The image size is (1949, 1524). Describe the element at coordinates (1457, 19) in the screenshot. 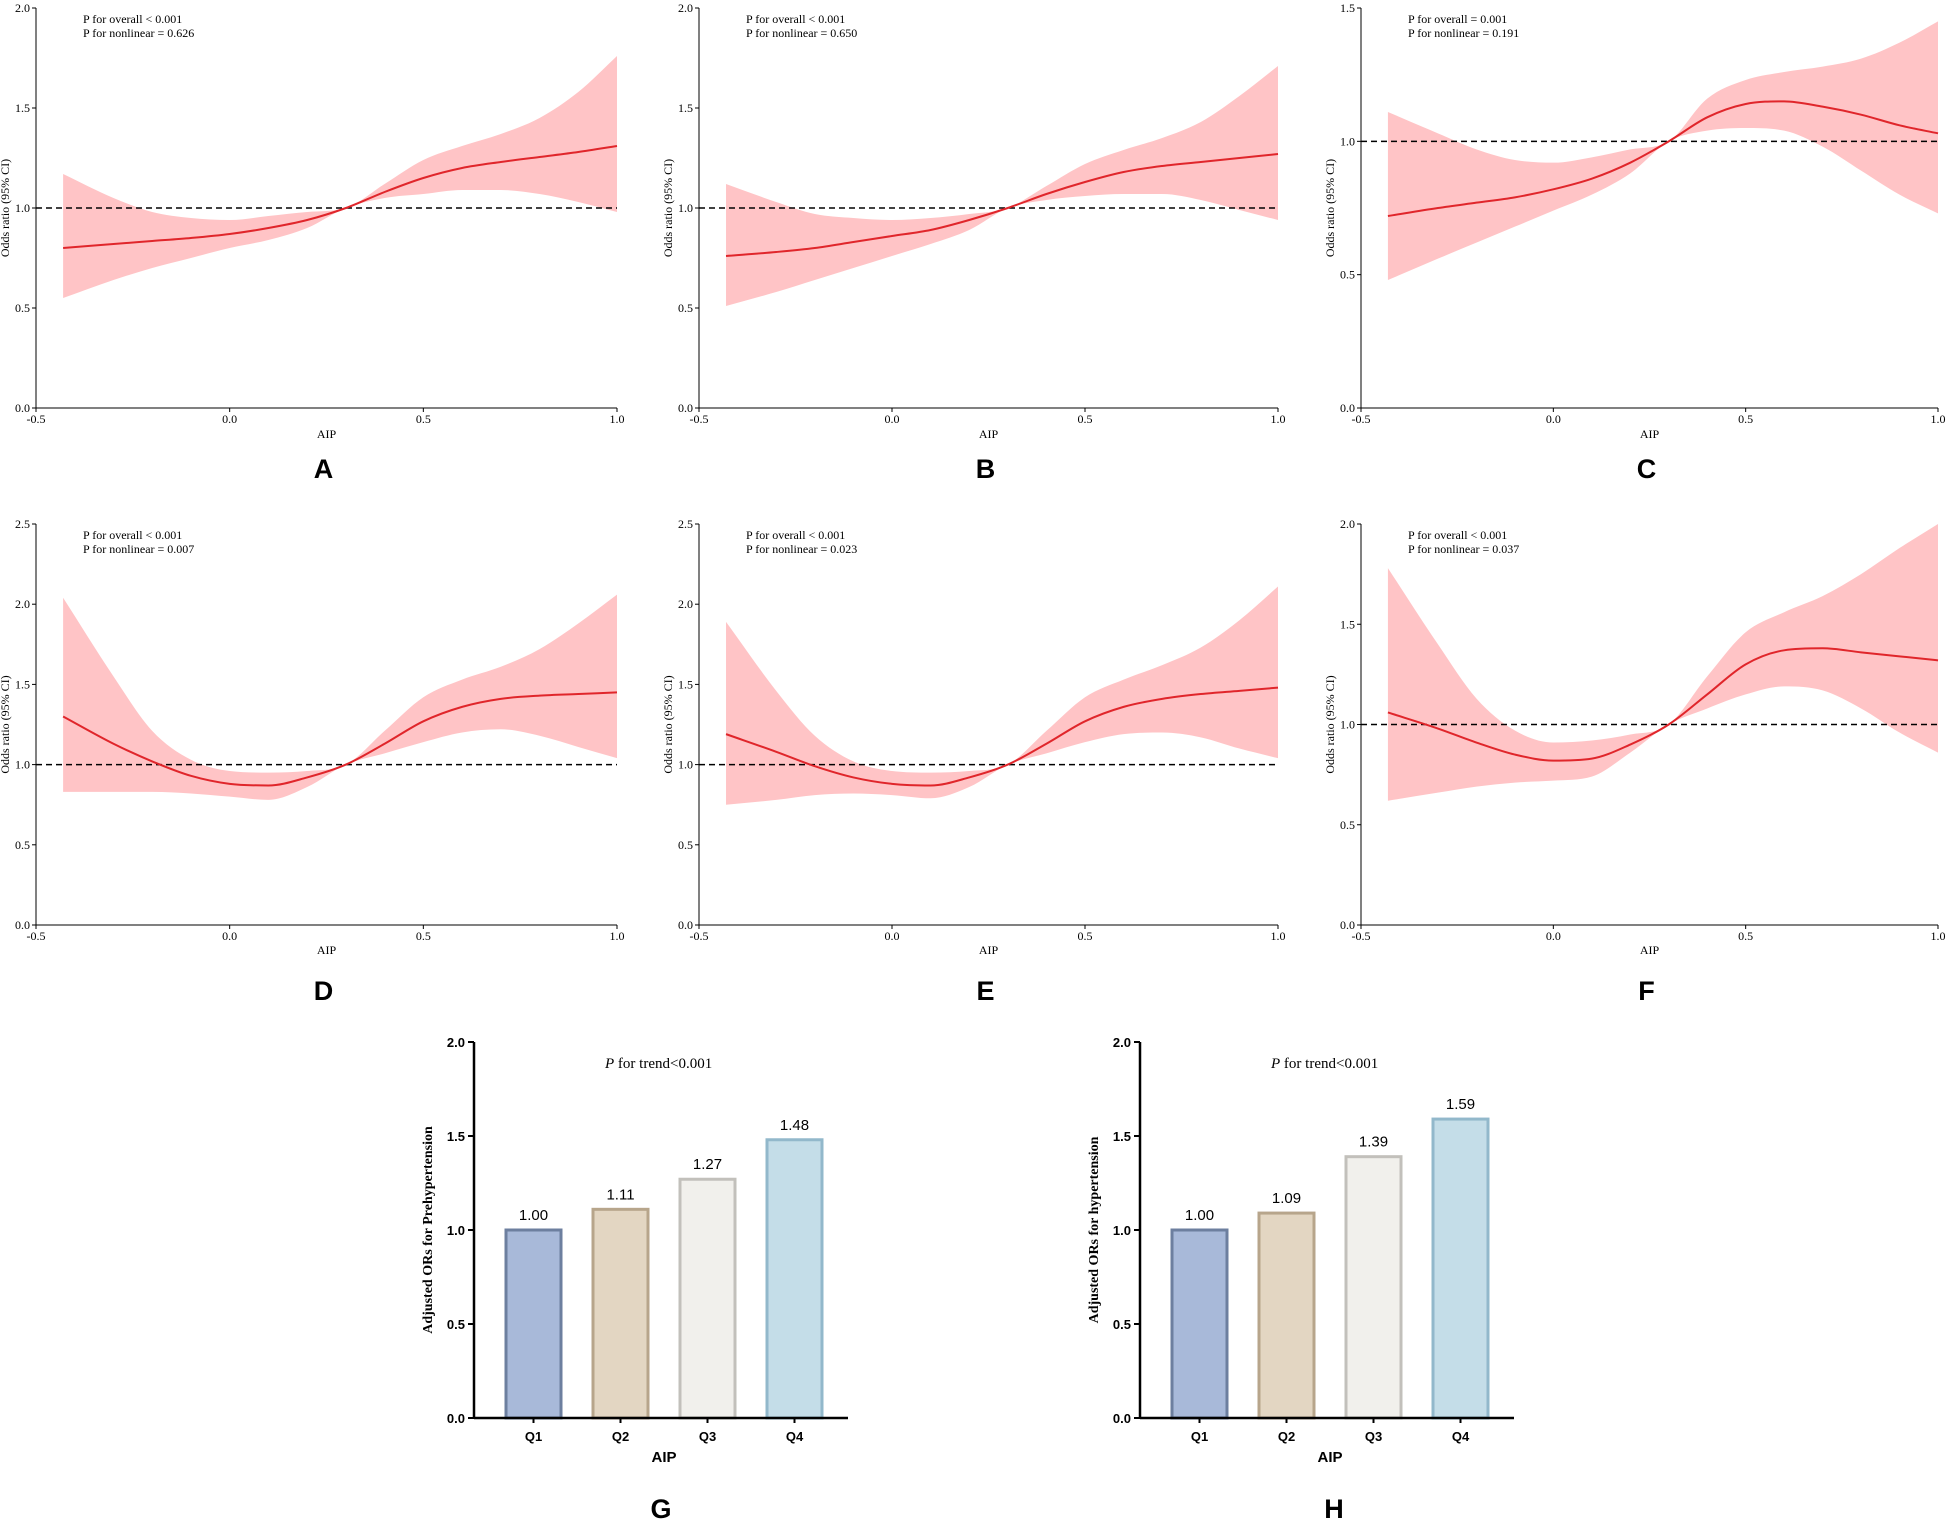

I see `p-value-annotation: P for overall = 0.001` at that location.